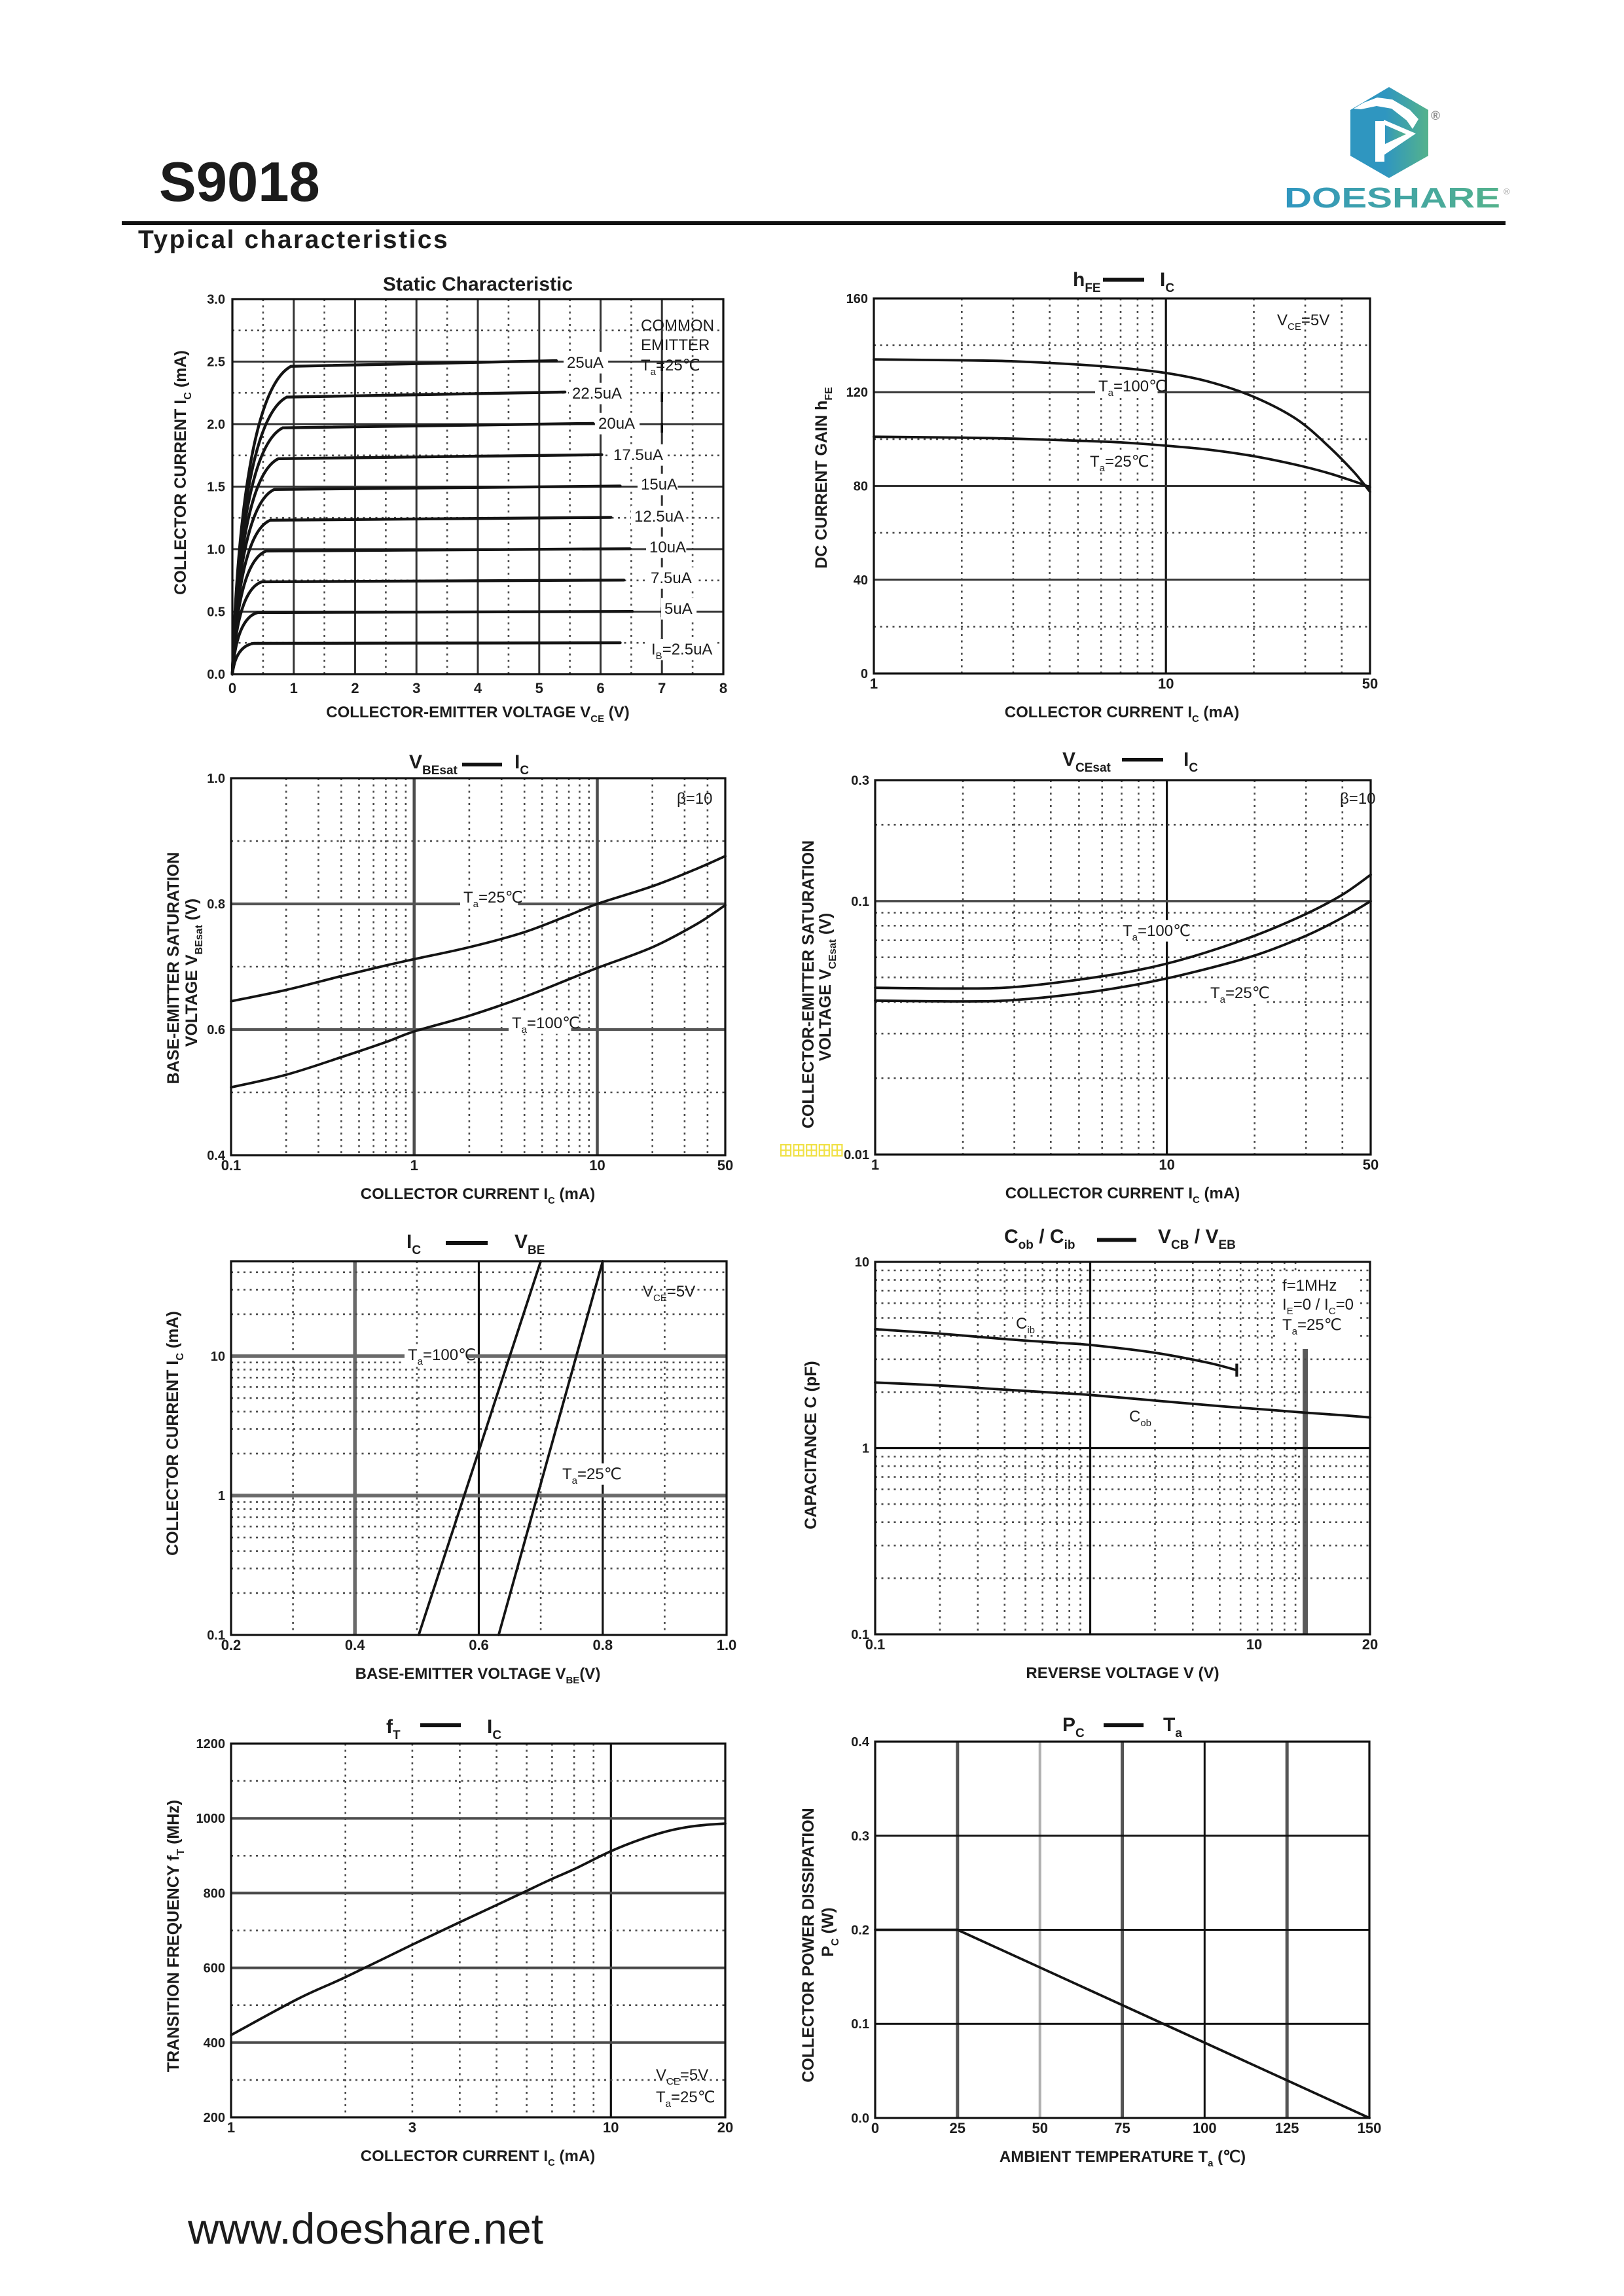  Describe the element at coordinates (675, 345) in the screenshot. I see `svg-text: EMITTER` at that location.